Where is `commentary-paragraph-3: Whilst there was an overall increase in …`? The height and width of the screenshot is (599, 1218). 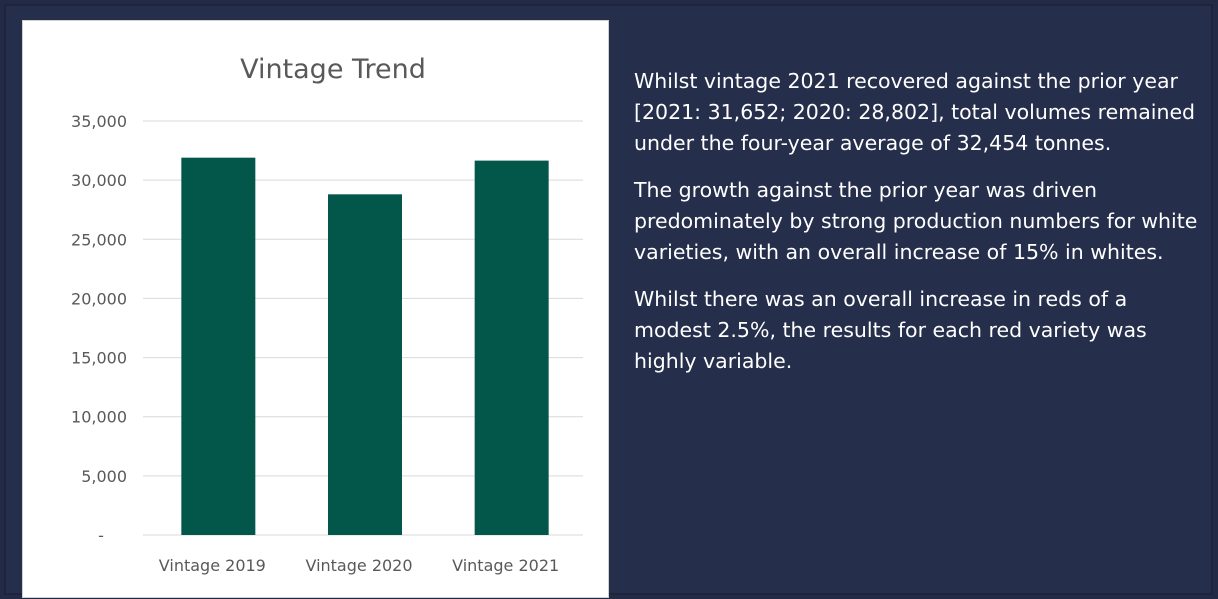 commentary-paragraph-3: Whilst there was an overall increase in … is located at coordinates (890, 330).